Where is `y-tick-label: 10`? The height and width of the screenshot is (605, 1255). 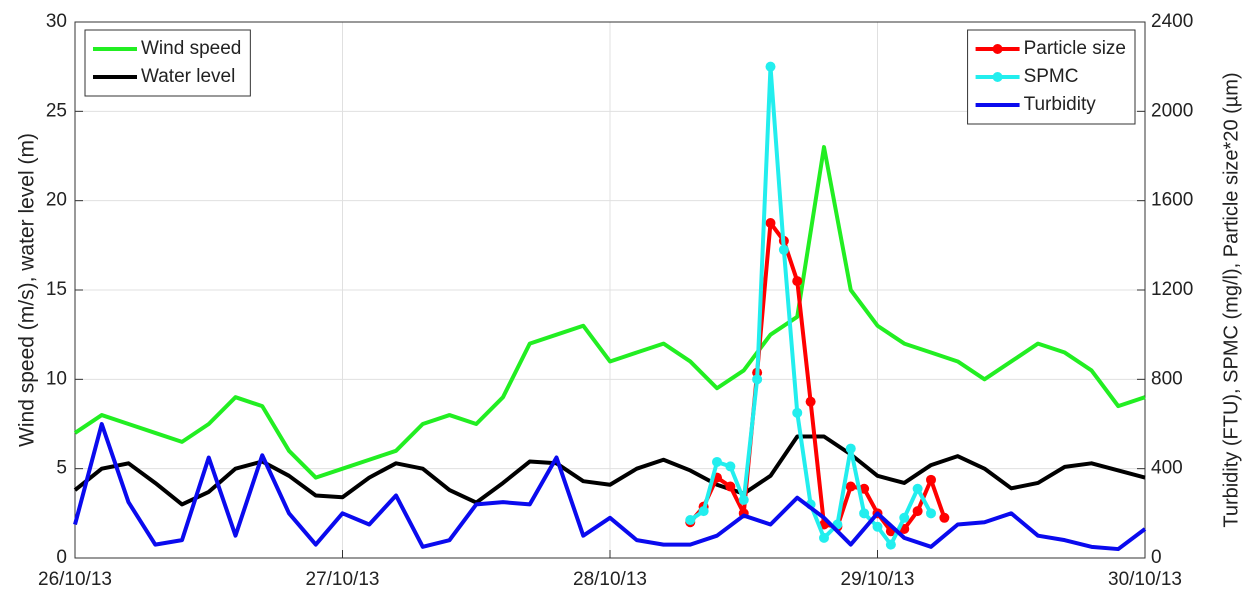 y-tick-label: 10 is located at coordinates (56, 378).